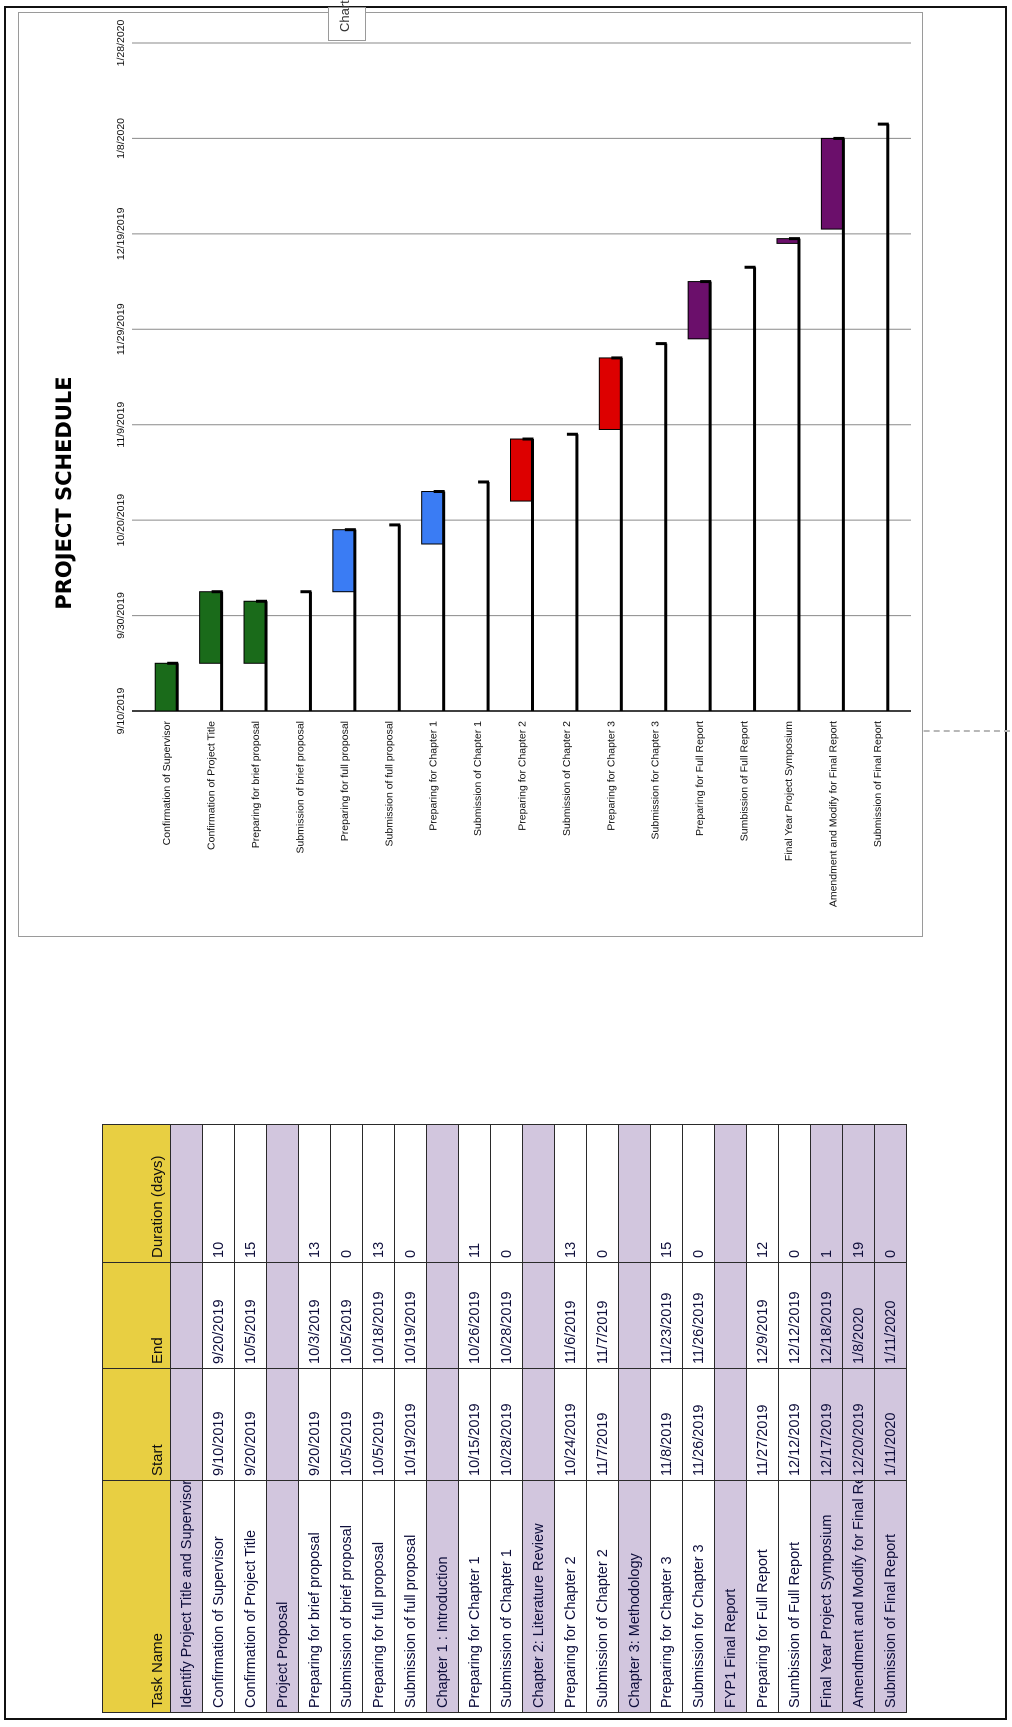 This screenshot has height=1727, width=1012. I want to click on table-group-row: Chapter 2: Literature Review, so click(538, 1418).